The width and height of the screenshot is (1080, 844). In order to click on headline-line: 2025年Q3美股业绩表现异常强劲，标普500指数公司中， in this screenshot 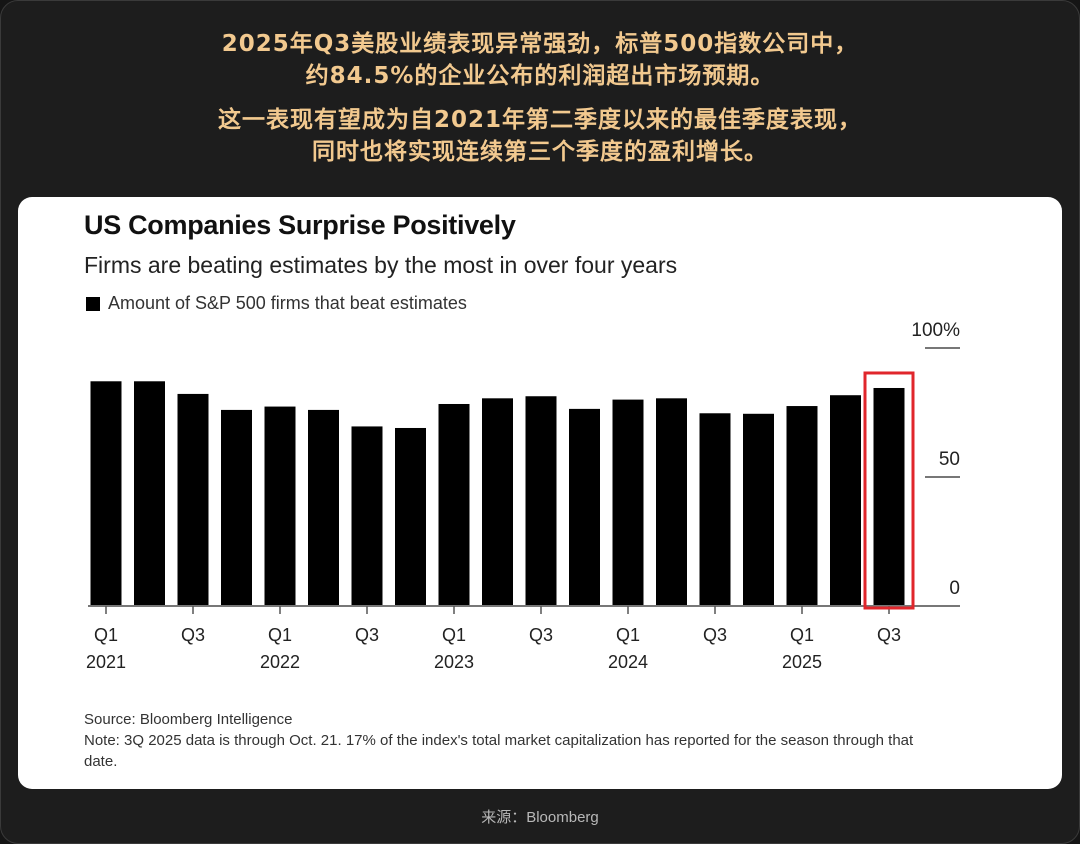, I will do `click(540, 44)`.